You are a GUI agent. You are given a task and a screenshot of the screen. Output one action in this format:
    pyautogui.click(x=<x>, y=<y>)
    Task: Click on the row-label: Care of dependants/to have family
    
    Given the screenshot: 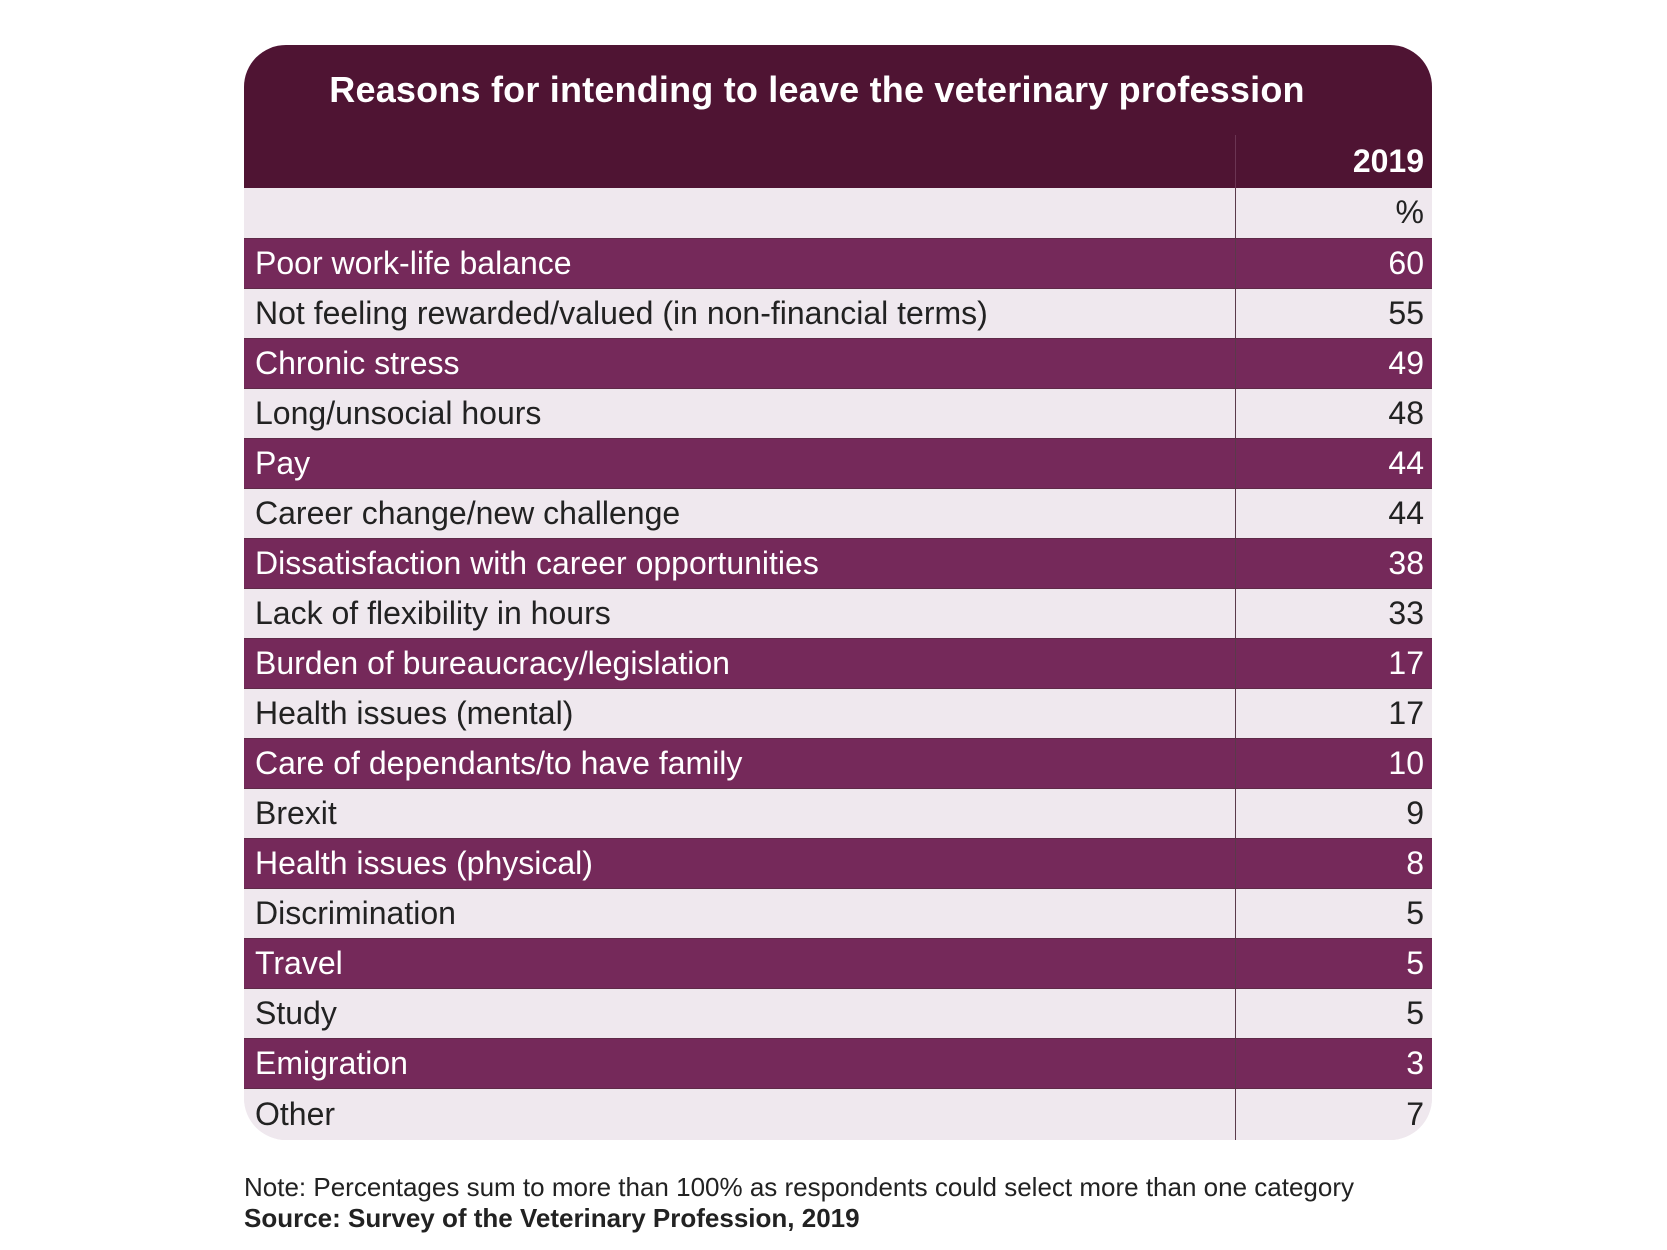 What is the action you would take?
    pyautogui.click(x=739, y=763)
    